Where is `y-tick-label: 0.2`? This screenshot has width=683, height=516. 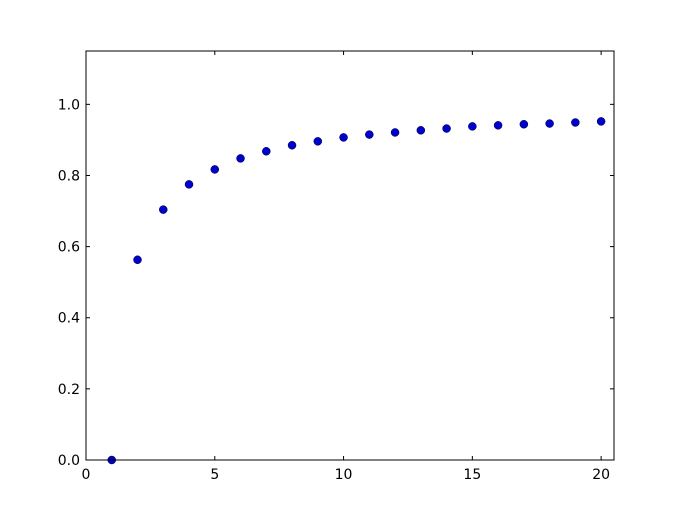
y-tick-label: 0.2 is located at coordinates (69, 390).